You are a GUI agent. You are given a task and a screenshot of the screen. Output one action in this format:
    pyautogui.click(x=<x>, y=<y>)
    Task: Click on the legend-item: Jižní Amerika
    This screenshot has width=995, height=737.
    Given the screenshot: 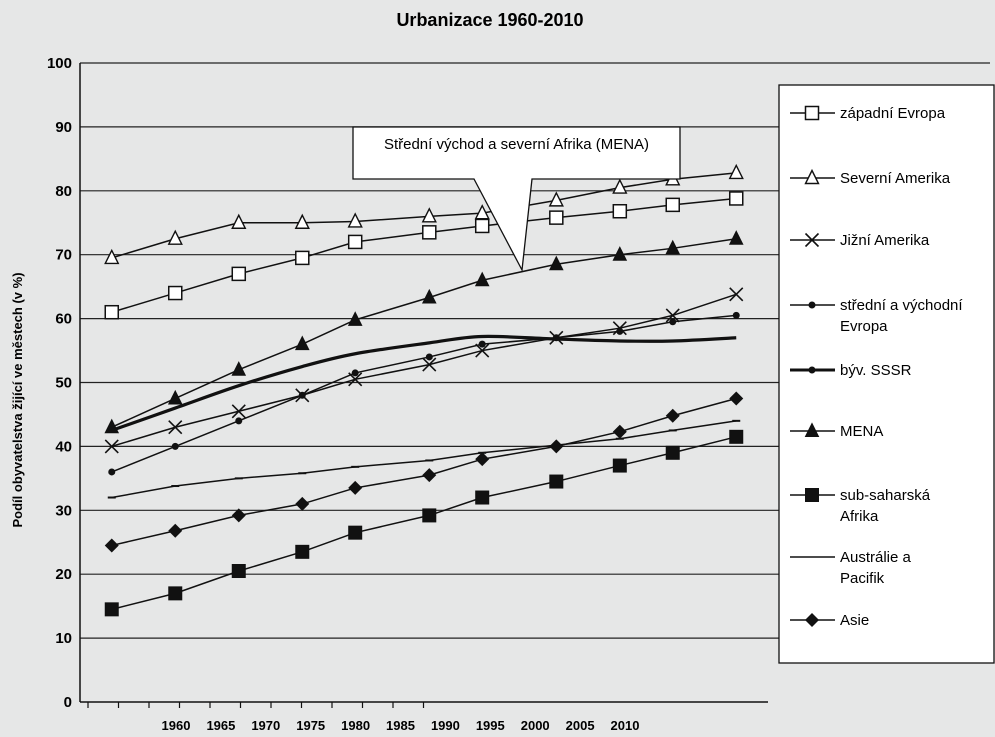 What is the action you would take?
    pyautogui.click(x=860, y=240)
    